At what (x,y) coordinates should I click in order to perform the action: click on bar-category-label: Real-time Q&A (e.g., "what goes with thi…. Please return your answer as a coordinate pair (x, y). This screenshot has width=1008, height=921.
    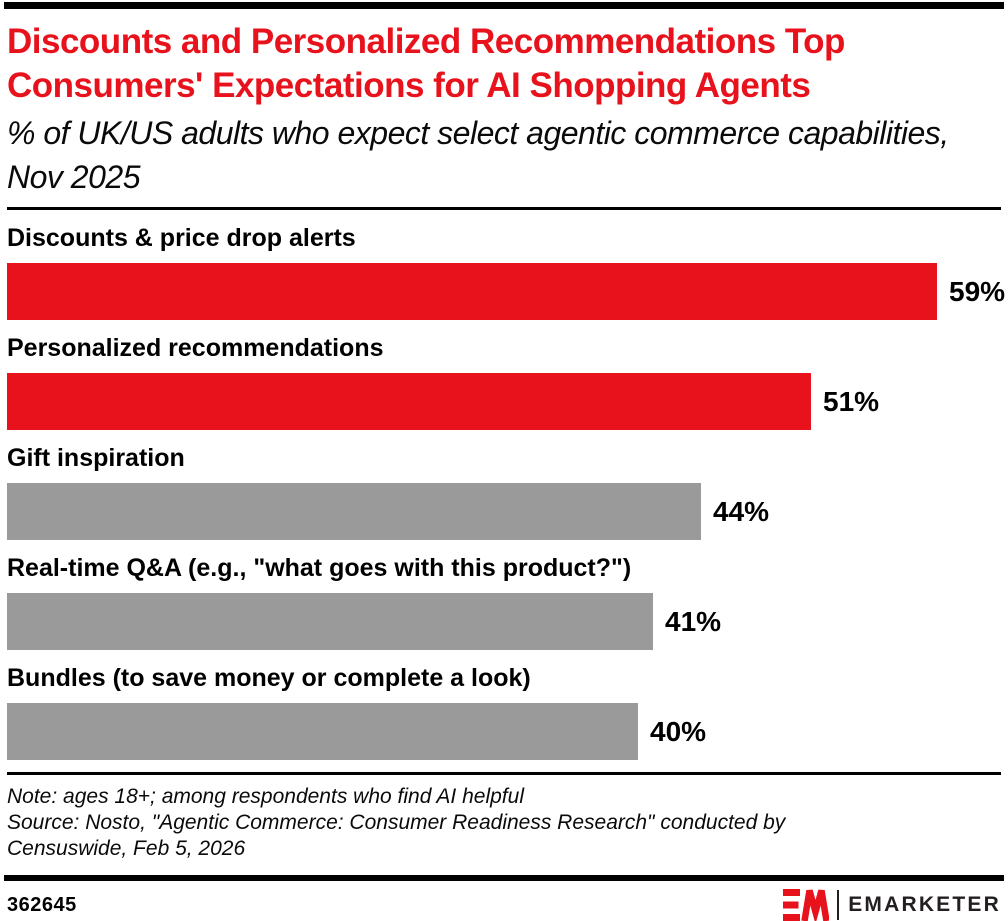
    Looking at the image, I should click on (319, 568).